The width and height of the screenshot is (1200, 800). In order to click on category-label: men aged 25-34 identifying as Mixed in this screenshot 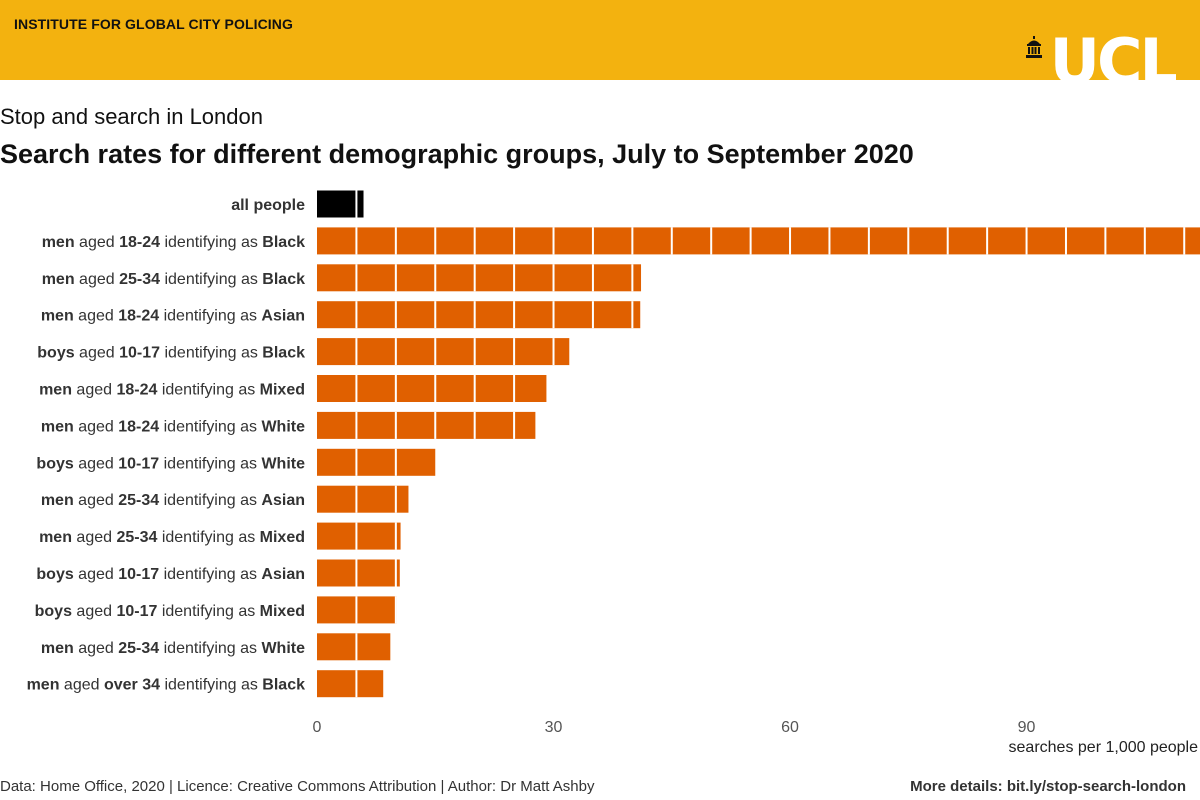, I will do `click(172, 537)`.